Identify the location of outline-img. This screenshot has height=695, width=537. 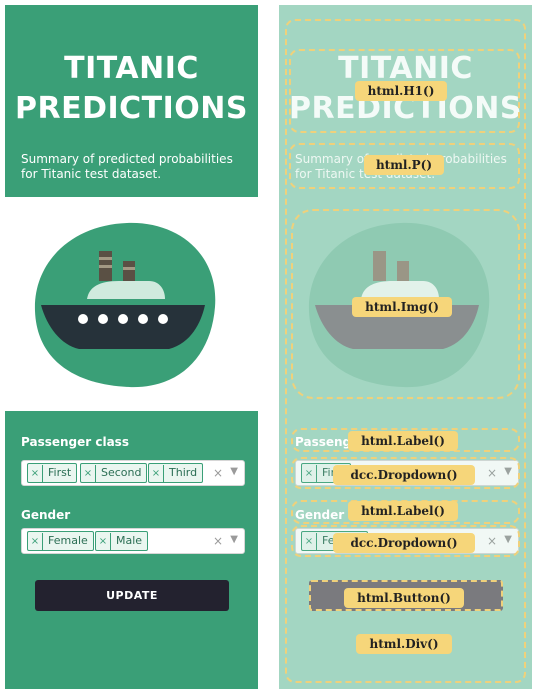
(405, 304).